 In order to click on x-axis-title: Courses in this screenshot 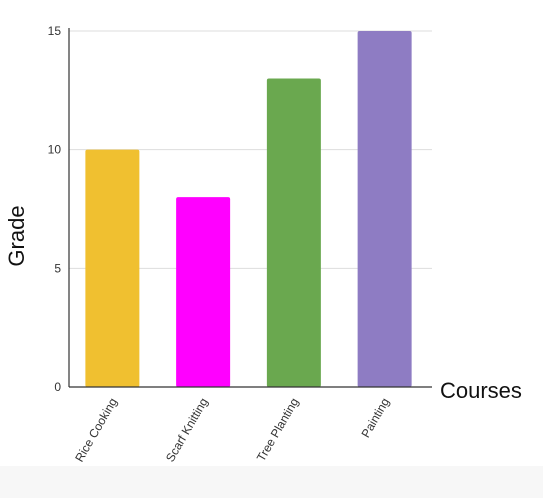, I will do `click(481, 390)`.